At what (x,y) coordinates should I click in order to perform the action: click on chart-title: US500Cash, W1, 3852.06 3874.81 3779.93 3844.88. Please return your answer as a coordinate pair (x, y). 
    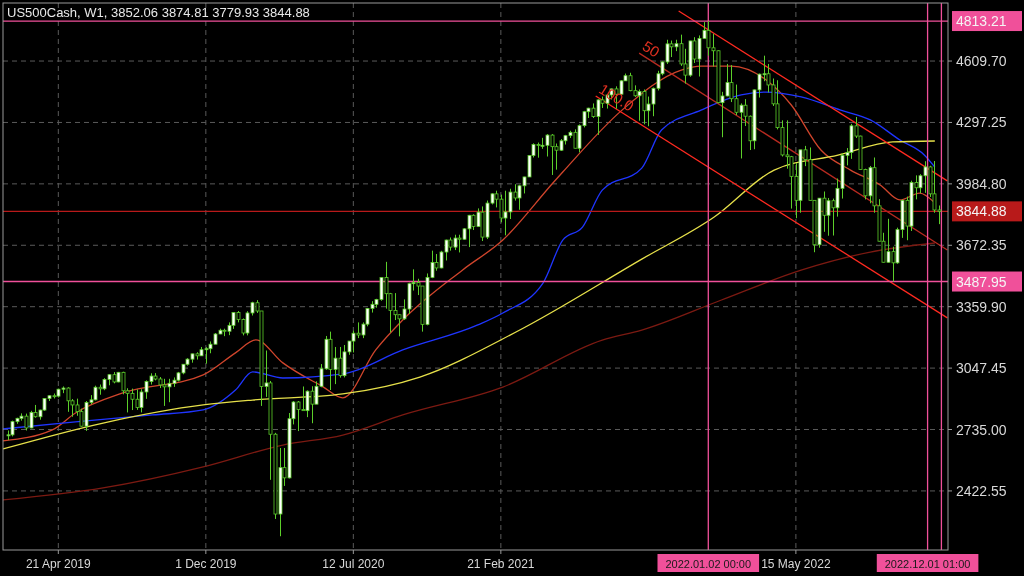
    Looking at the image, I should click on (158, 12).